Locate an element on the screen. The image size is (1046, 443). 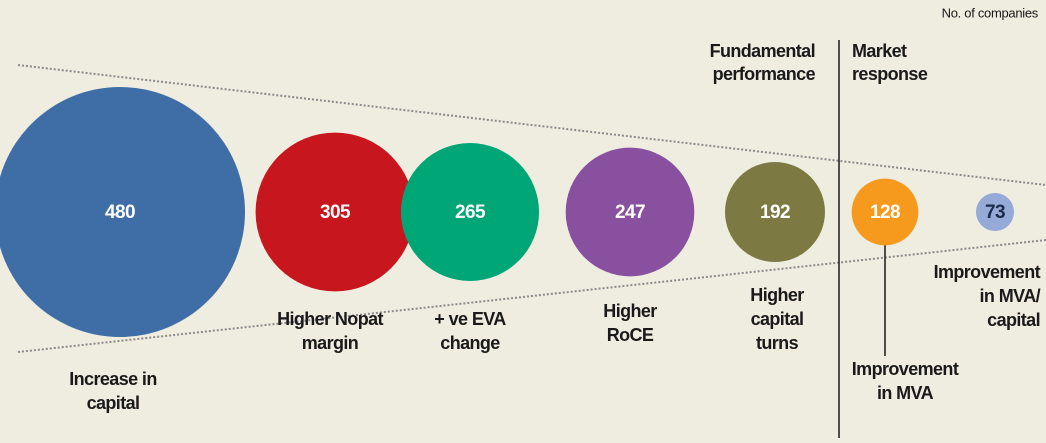
value-label: 480 is located at coordinates (120, 212).